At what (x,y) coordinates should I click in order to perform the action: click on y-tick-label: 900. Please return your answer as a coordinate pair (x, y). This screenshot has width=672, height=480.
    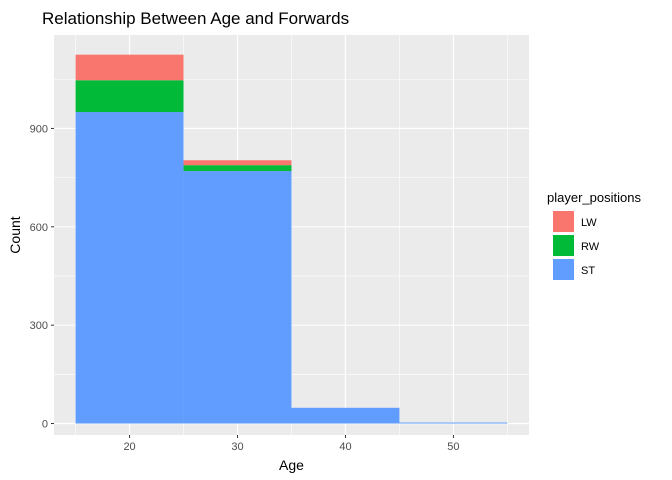
    Looking at the image, I should click on (39, 129).